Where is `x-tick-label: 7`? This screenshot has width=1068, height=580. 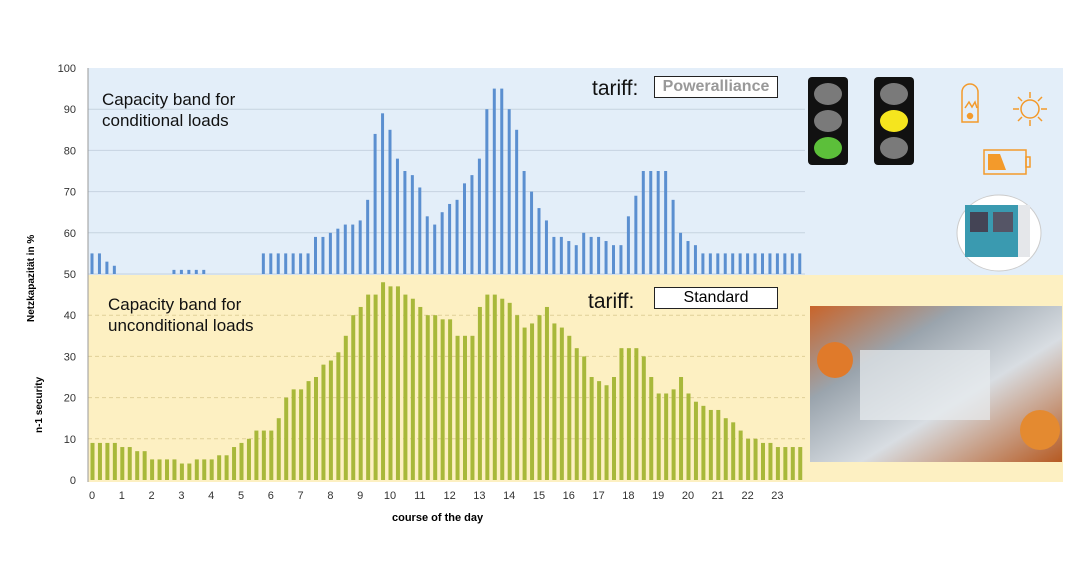
x-tick-label: 7 is located at coordinates (301, 496).